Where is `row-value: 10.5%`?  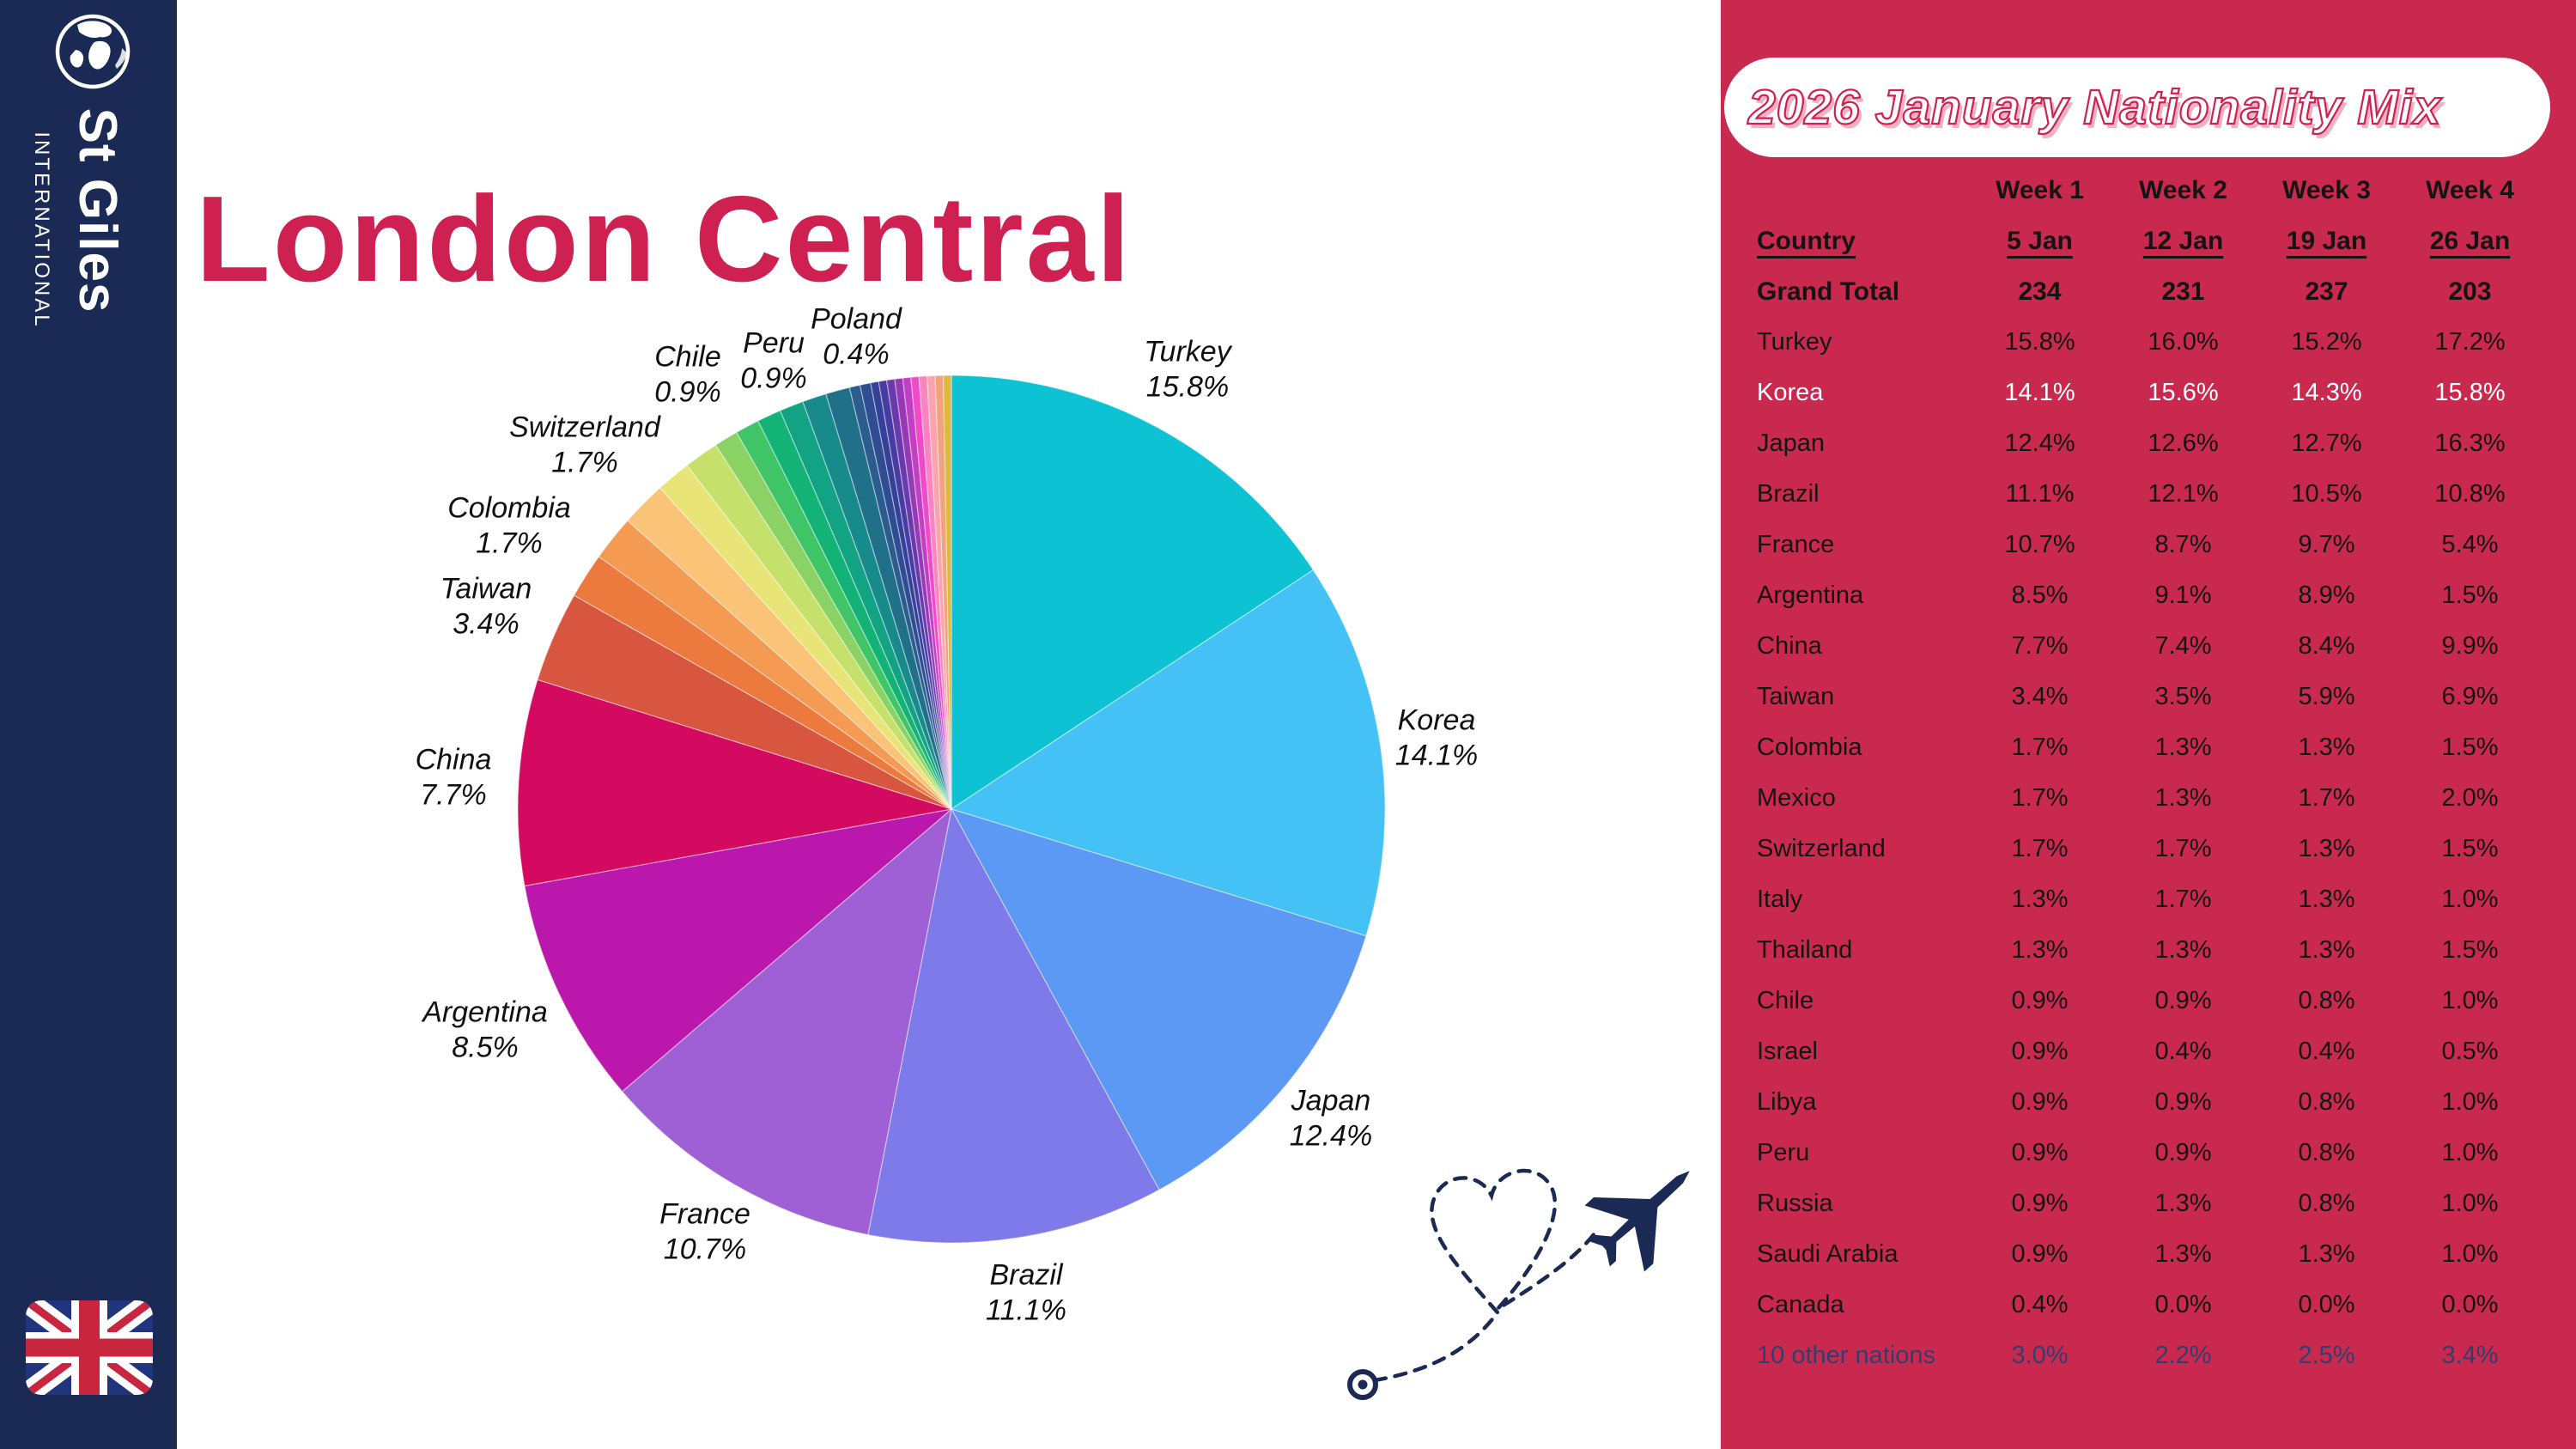
row-value: 10.5% is located at coordinates (2326, 494).